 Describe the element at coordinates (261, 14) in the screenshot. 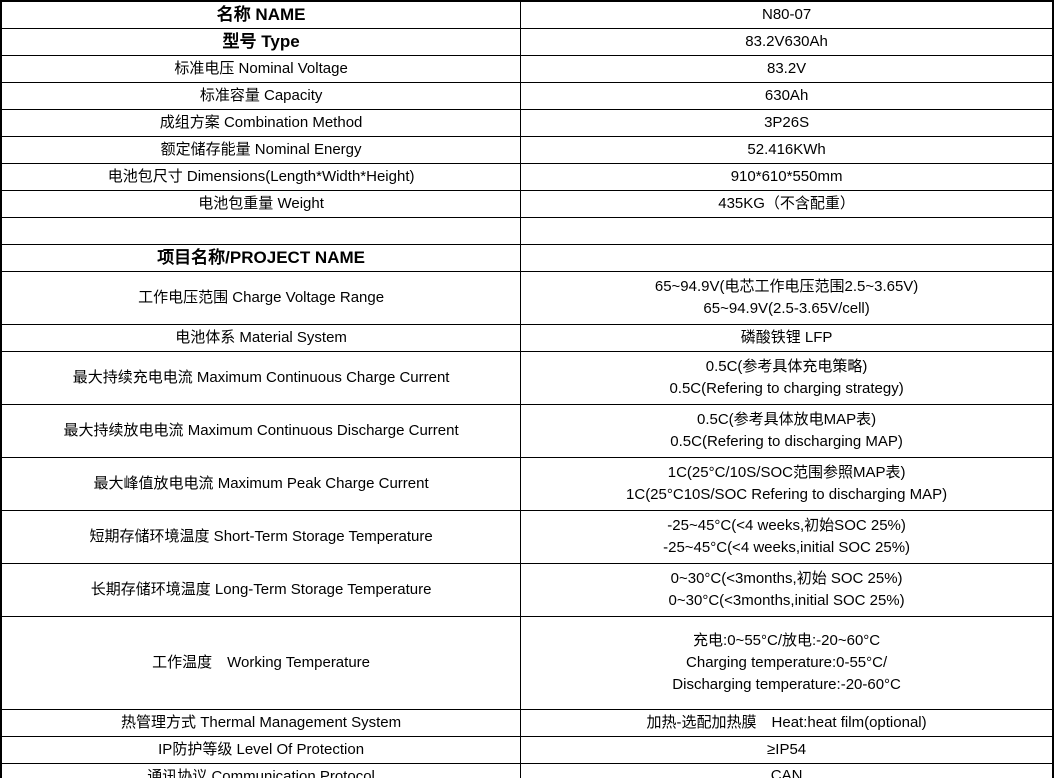

I see `spec-label: 名称 NAME` at that location.